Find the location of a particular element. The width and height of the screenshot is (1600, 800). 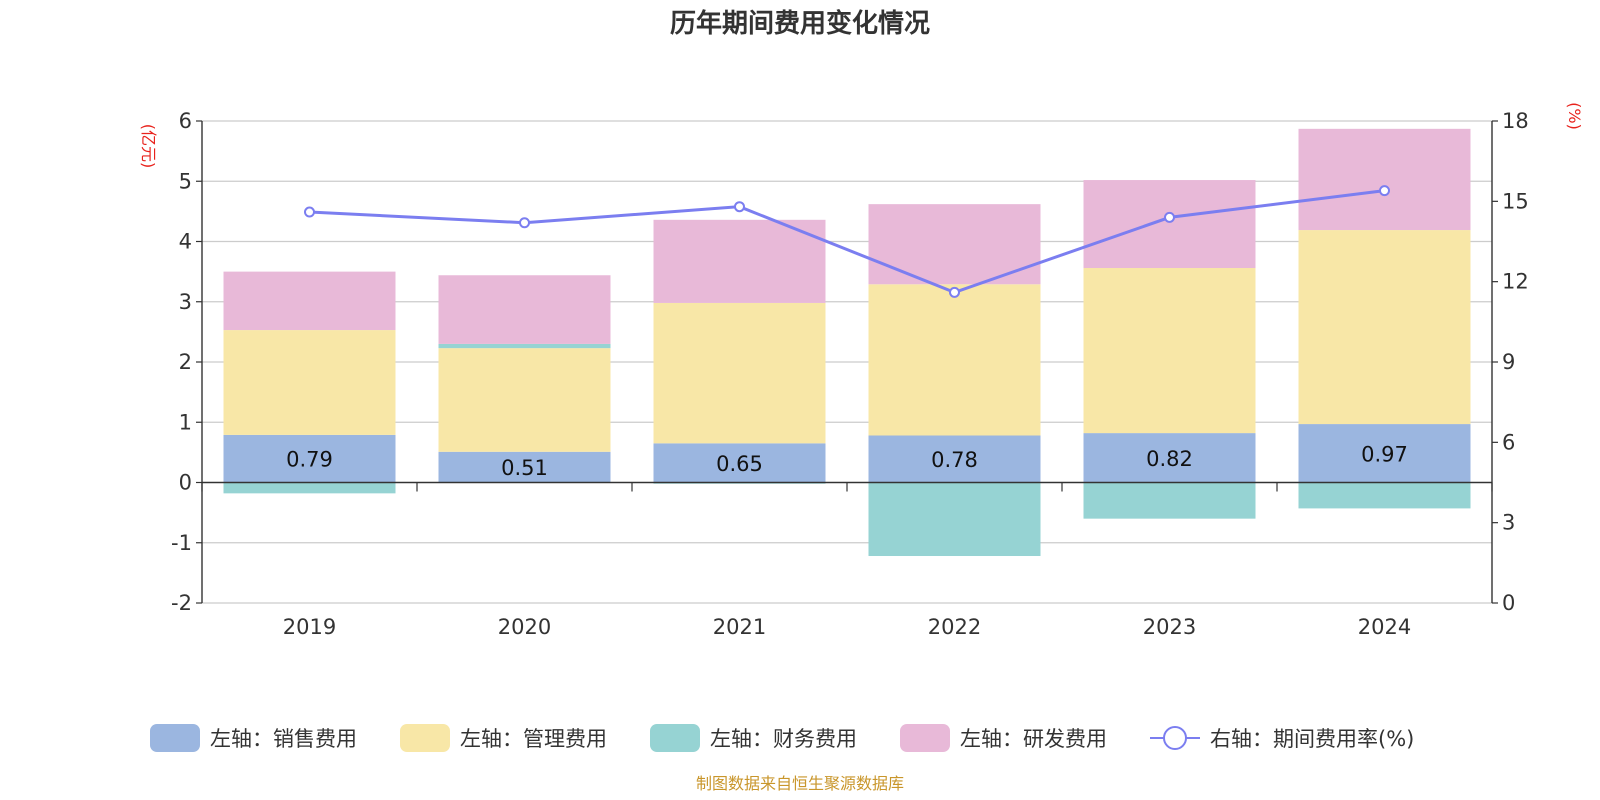

x-tick-label: 2024 is located at coordinates (1384, 627).